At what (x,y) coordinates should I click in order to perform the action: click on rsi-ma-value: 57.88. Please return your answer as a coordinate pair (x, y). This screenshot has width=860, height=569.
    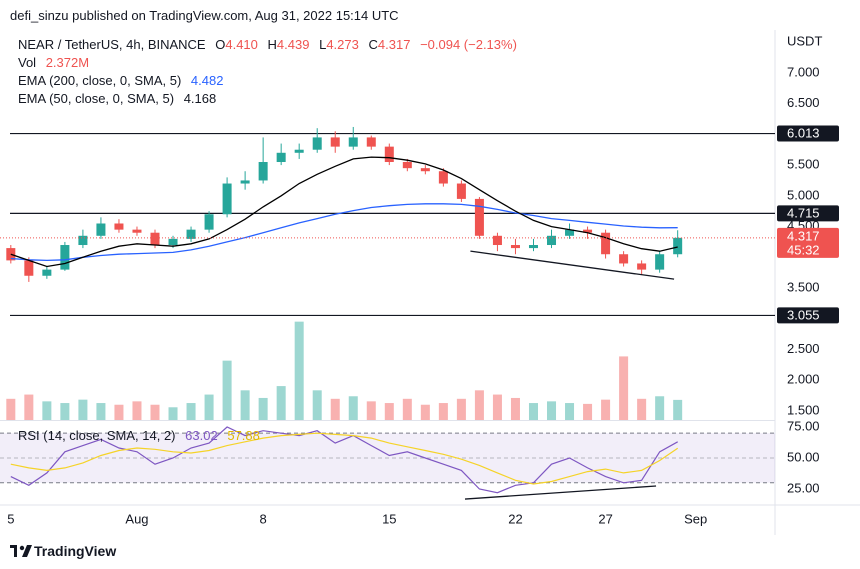
    Looking at the image, I should click on (243, 435).